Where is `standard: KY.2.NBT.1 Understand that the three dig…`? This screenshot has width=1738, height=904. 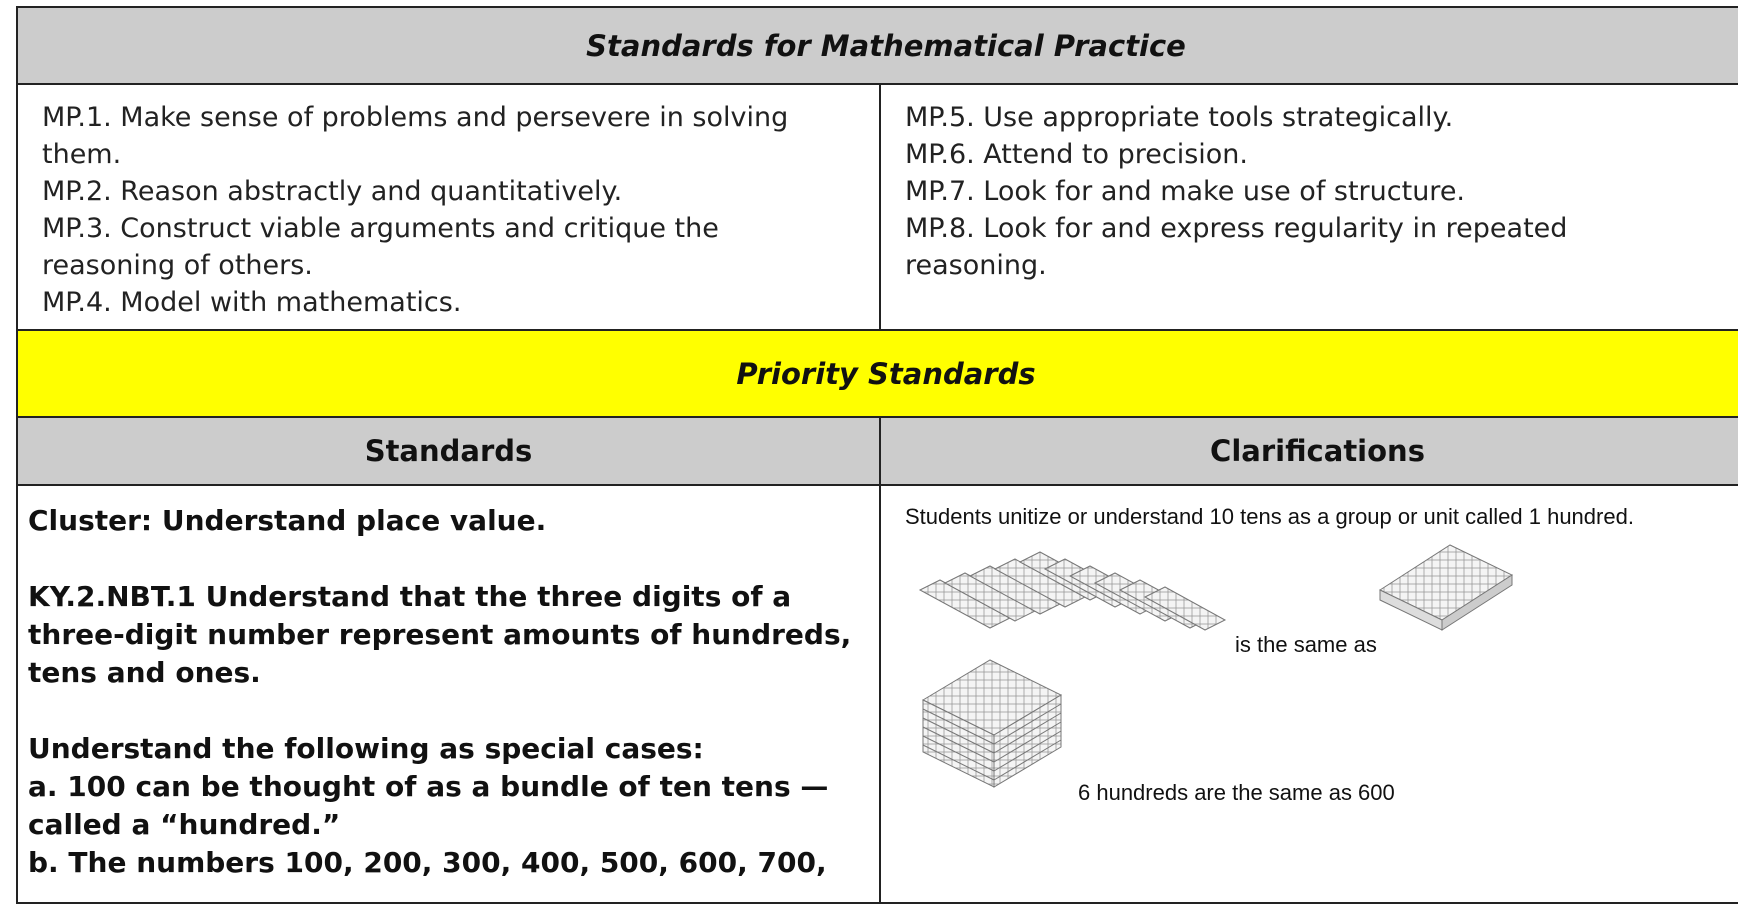 standard: KY.2.NBT.1 Understand that the three dig… is located at coordinates (440, 634).